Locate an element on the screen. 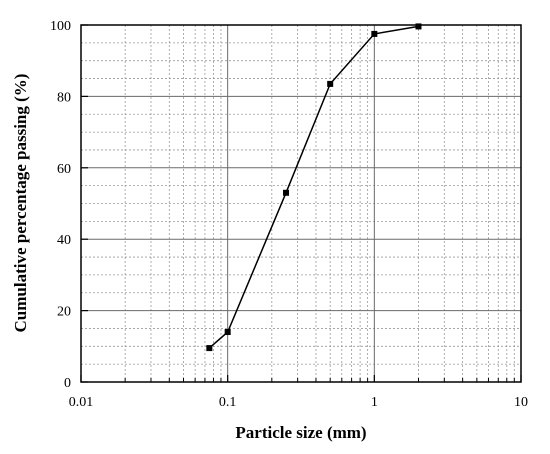 The height and width of the screenshot is (454, 550). x-tick-labels: 0.01 0.1 1 10 is located at coordinates (298, 402).